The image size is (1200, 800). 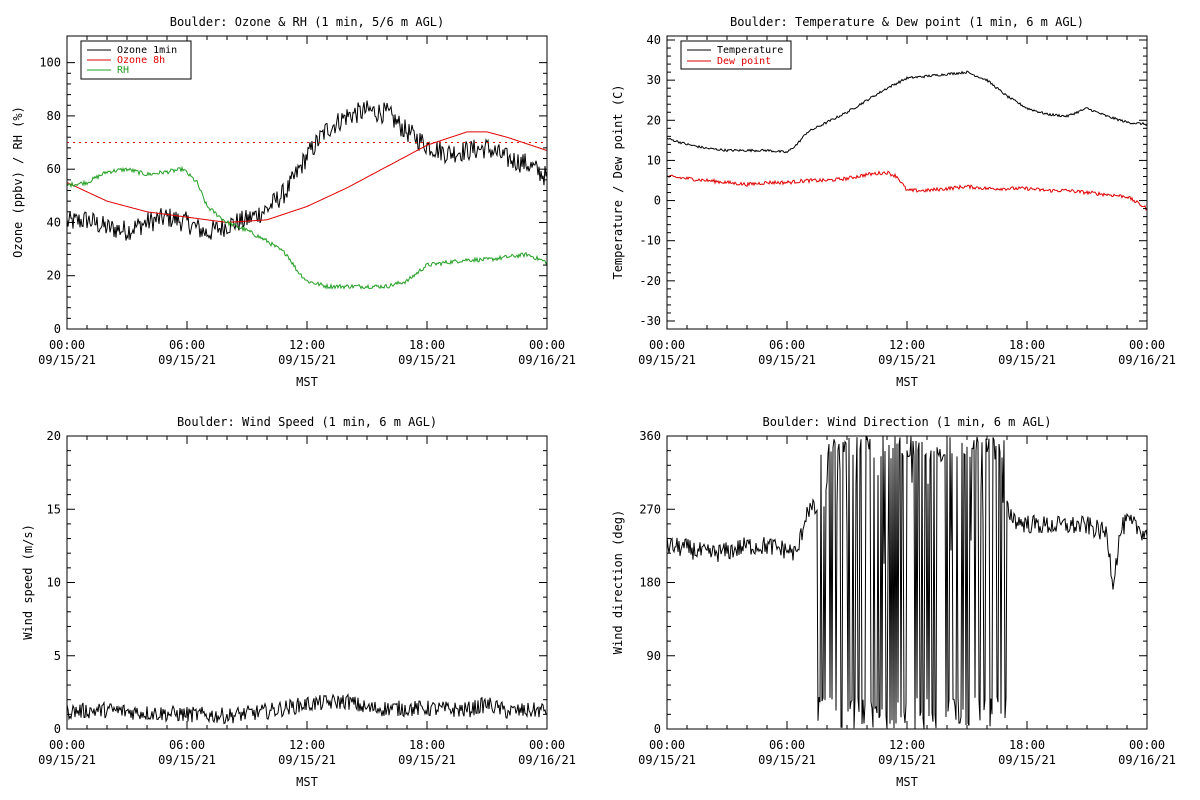 I want to click on temperature-dewpoint-frame, so click(x=907, y=182).